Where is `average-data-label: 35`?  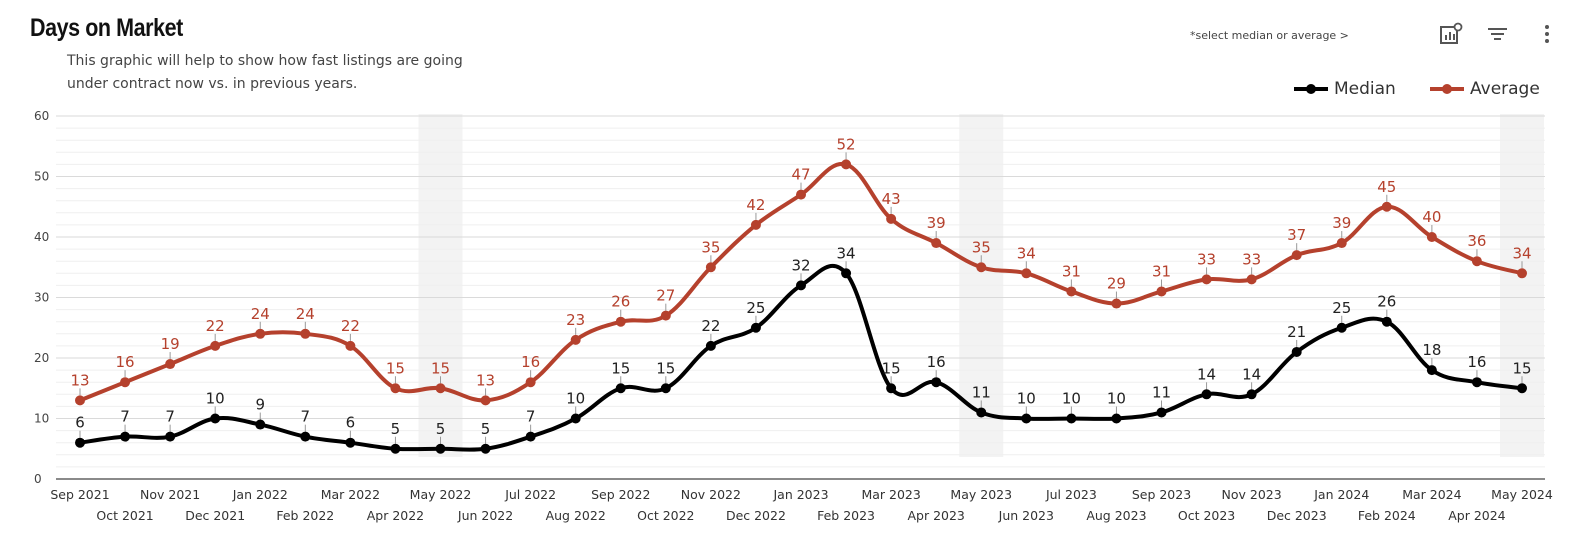 average-data-label: 35 is located at coordinates (710, 247).